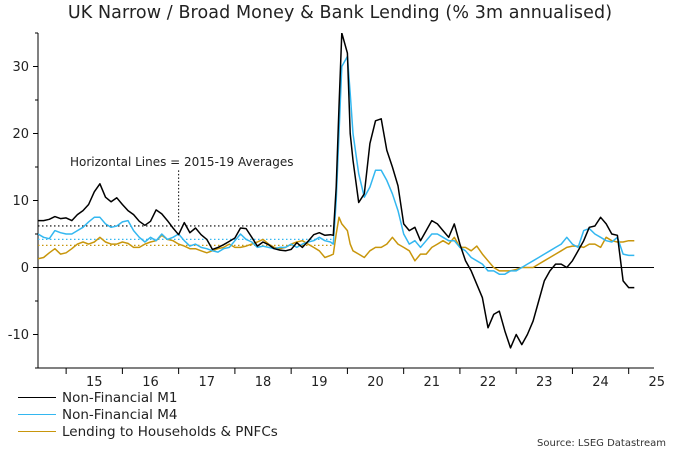 This screenshot has height=455, width=680. I want to click on series-line, so click(336, 244).